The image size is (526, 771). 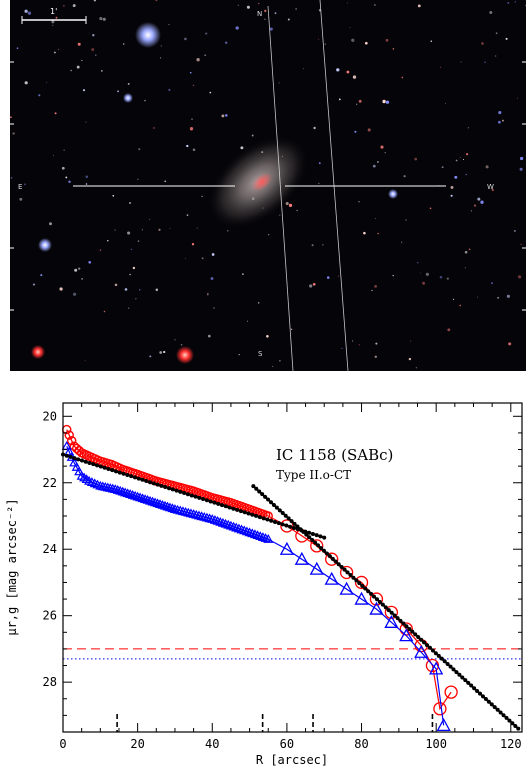 I want to click on point-r, so click(x=69, y=435).